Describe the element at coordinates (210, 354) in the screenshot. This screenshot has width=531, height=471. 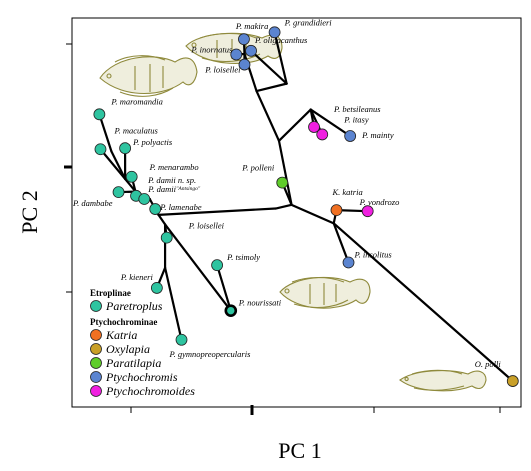
I see `point-label-gymno: P. gymnopreopercularis` at that location.